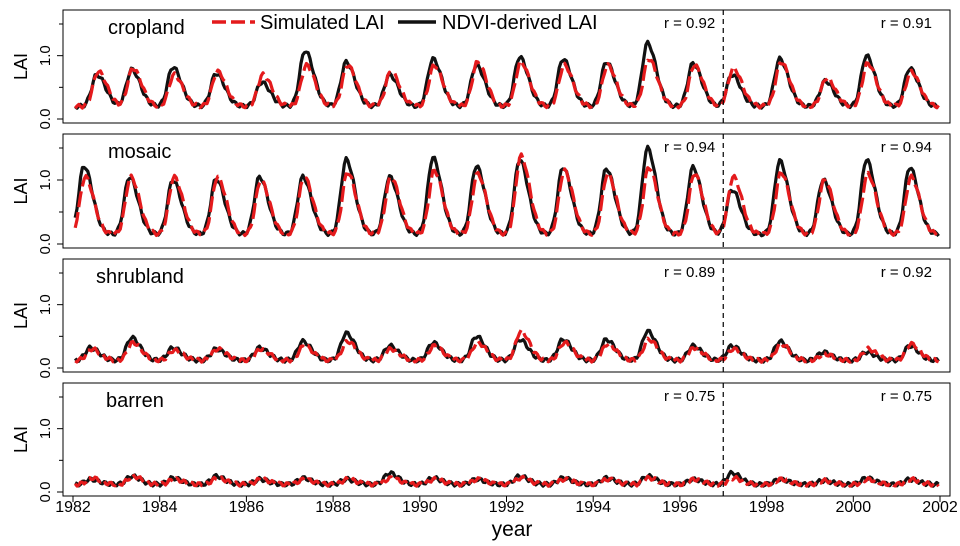 The image size is (960, 546). I want to click on x-tick-label: 1984, so click(160, 507).